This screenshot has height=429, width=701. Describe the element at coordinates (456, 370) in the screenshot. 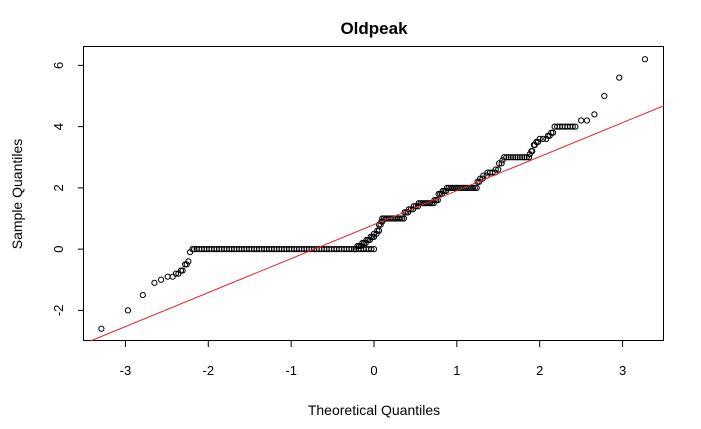

I see `x-tick-label: 1` at that location.